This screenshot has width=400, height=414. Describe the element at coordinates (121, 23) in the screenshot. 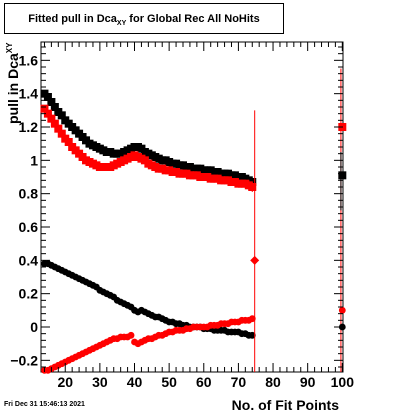

I see `chart-title-subscript: XY` at that location.